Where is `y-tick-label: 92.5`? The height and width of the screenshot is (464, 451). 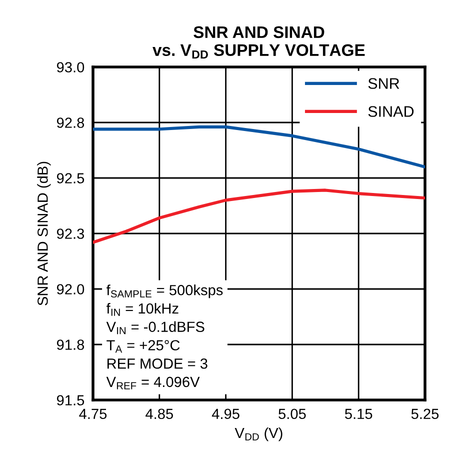 y-tick-label: 92.5 is located at coordinates (70, 178).